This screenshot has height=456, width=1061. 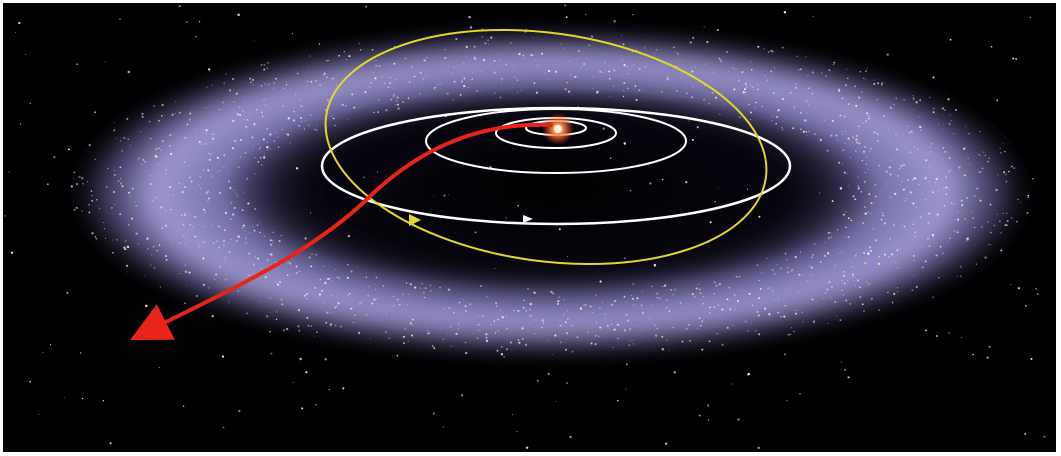 What do you see at coordinates (556, 166) in the screenshot?
I see `inner-planet-orbits` at bounding box center [556, 166].